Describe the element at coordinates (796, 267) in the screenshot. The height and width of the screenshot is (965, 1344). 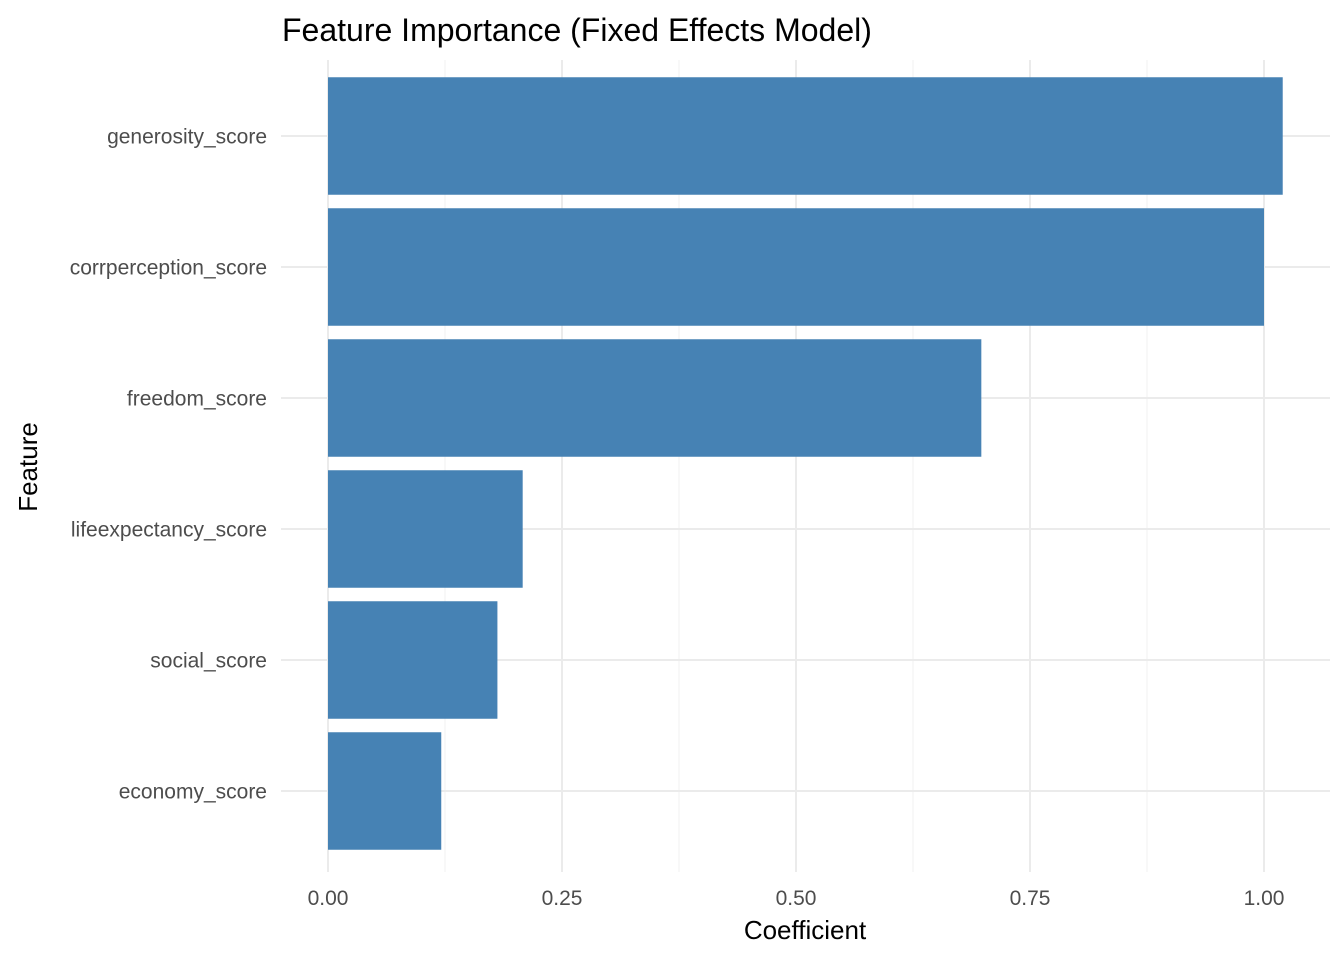
I see `bar-corrperception-score` at that location.